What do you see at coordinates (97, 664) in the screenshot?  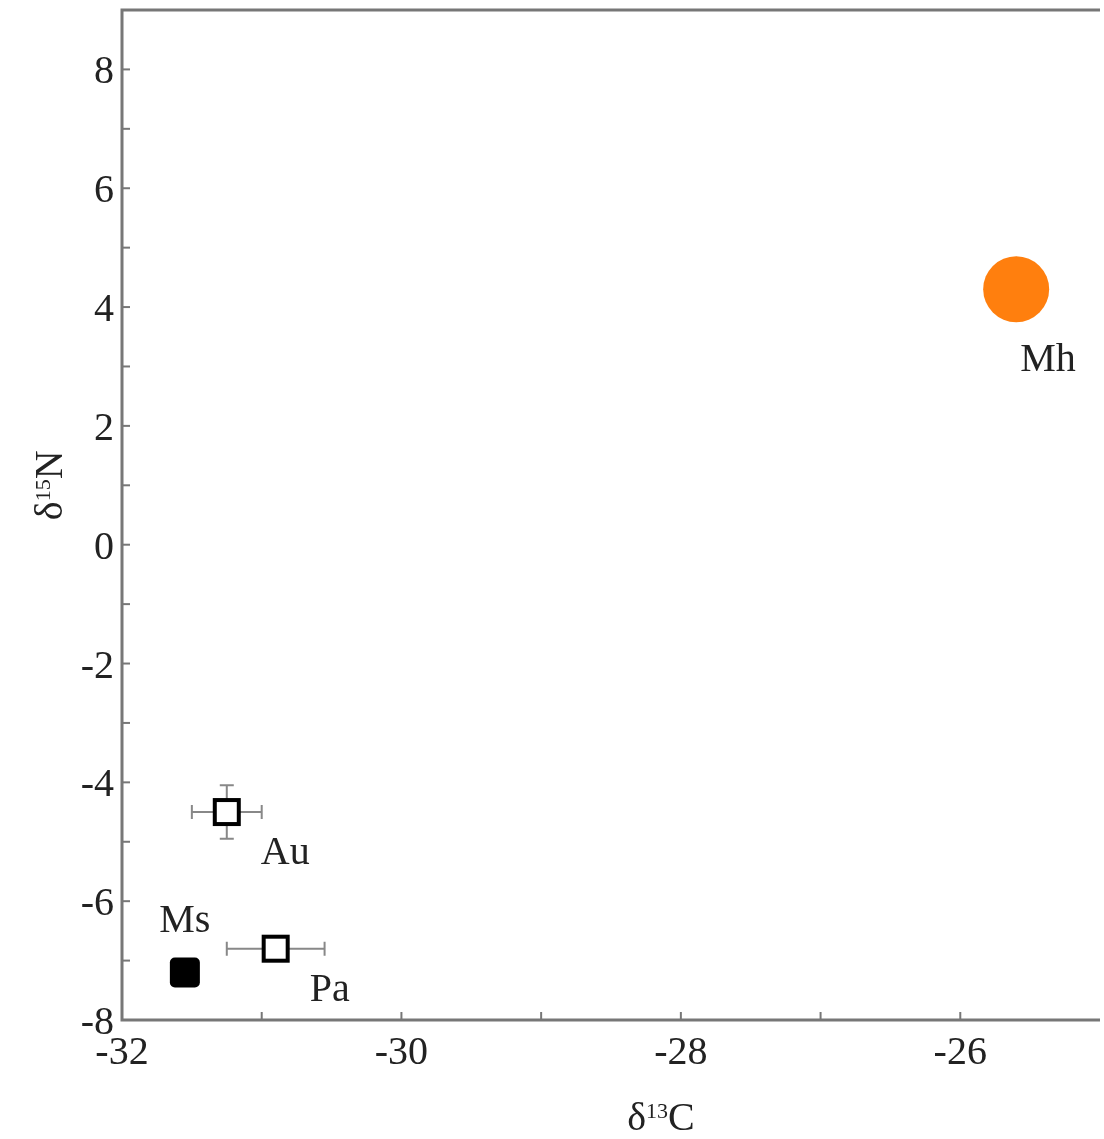 I see `y-tick-label: -2` at bounding box center [97, 664].